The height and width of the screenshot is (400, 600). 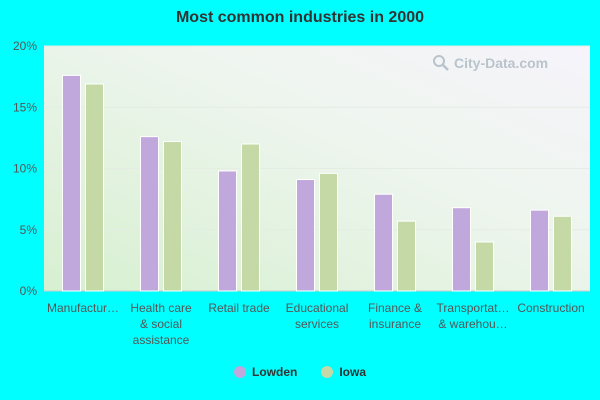 I want to click on legend: Lowden Iowa, so click(x=300, y=372).